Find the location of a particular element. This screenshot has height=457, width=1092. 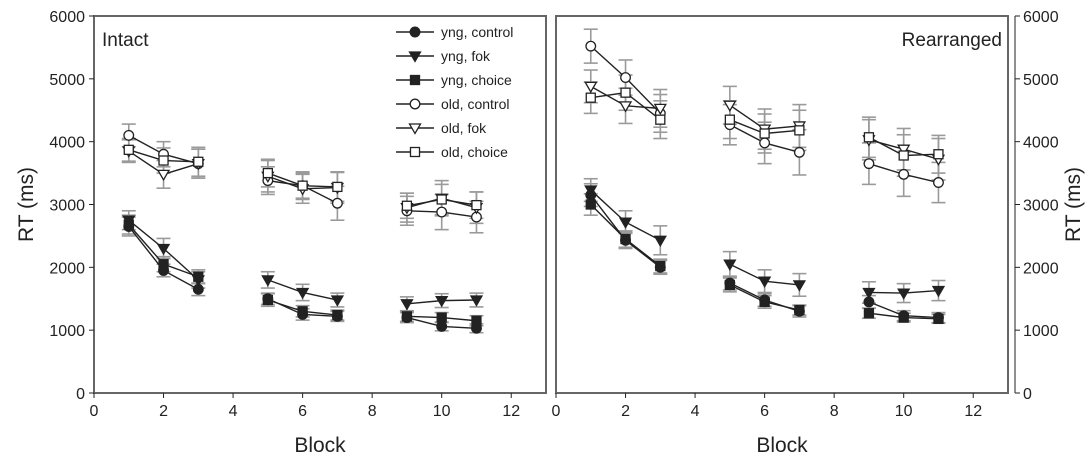

y-tick-label: 4000 is located at coordinates (67, 143).